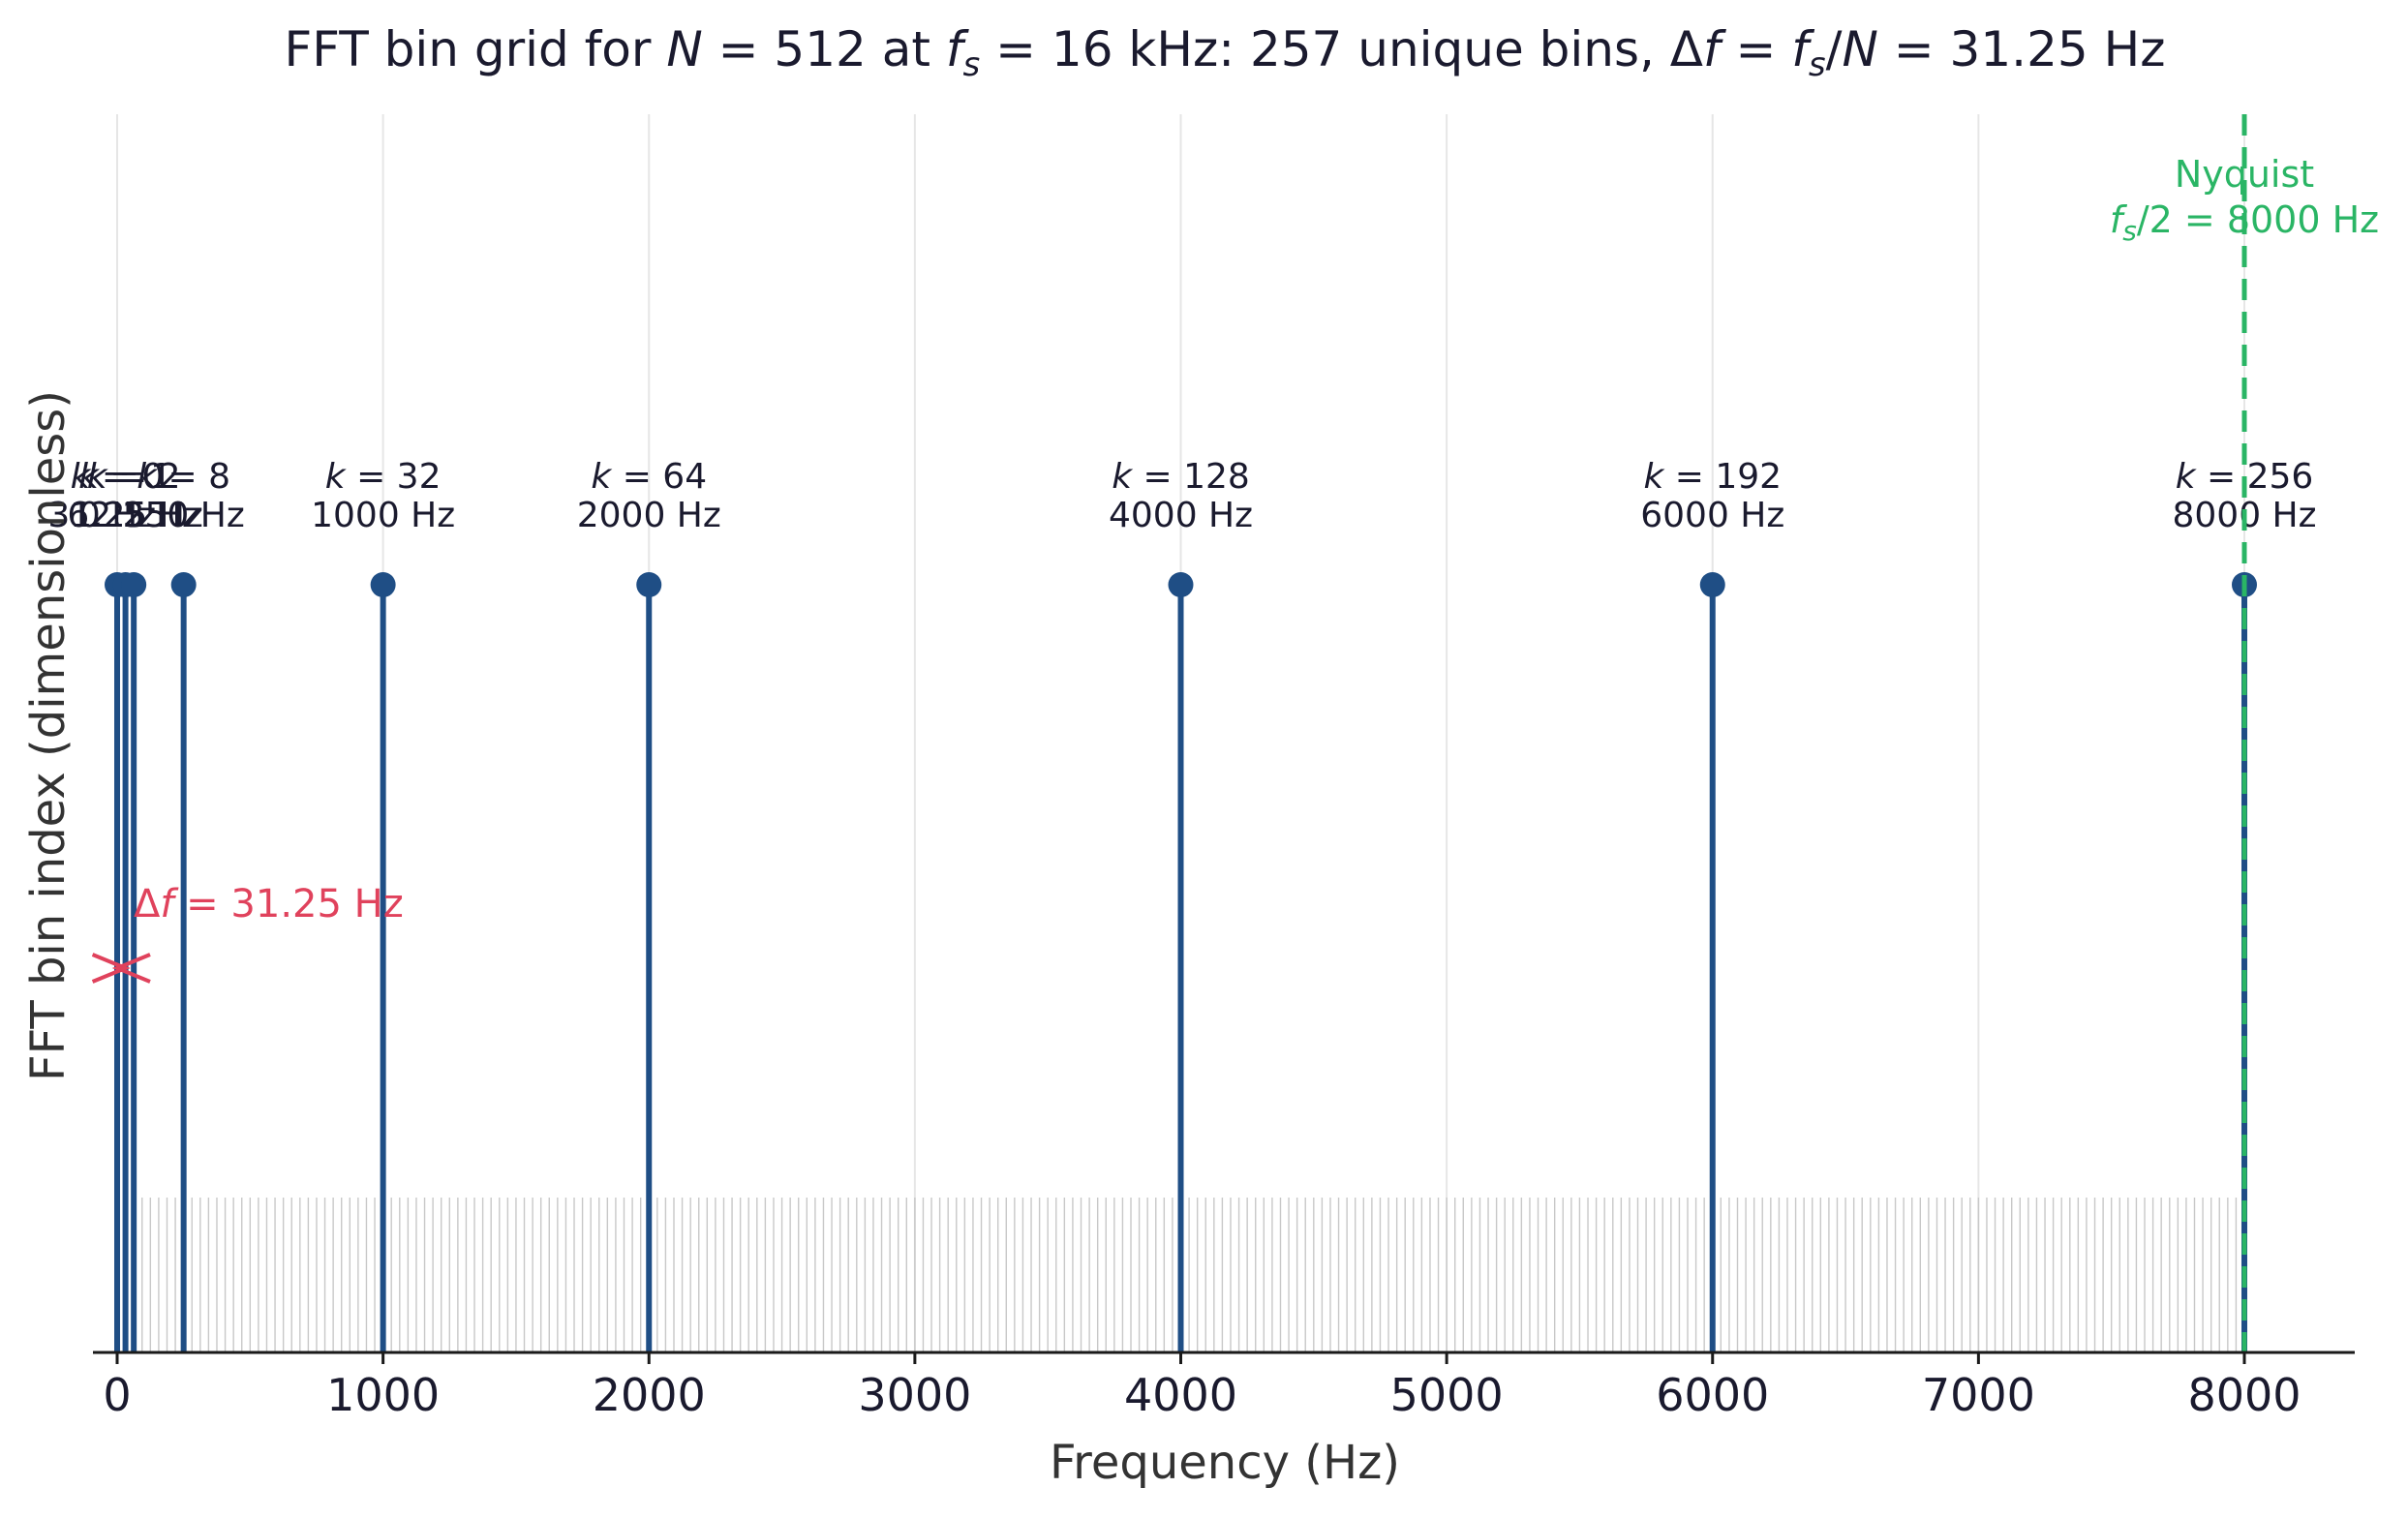 The height and width of the screenshot is (1518, 2408). What do you see at coordinates (384, 477) in the screenshot?
I see `bin-label-k32: k = 32` at bounding box center [384, 477].